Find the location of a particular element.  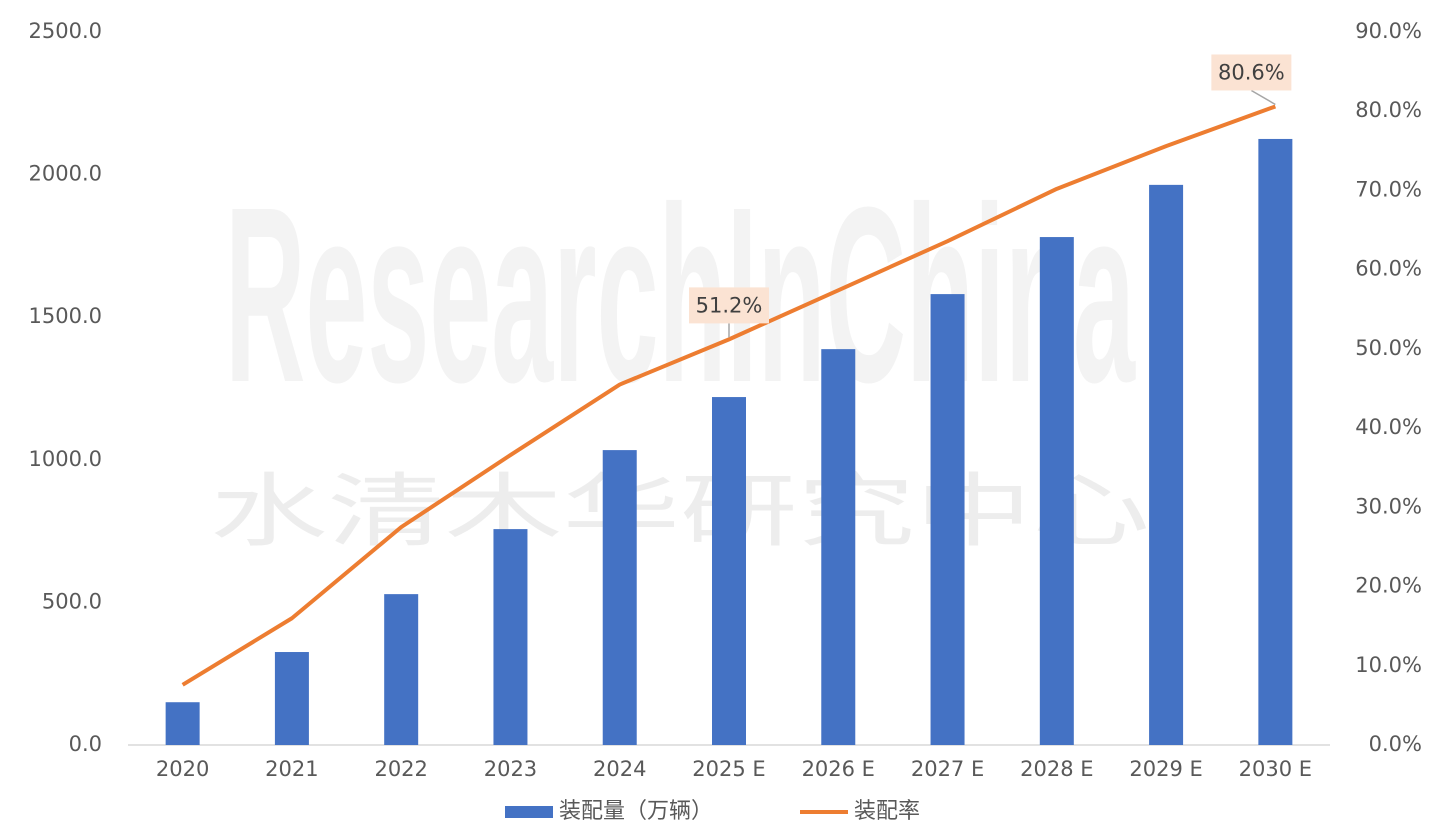

data-label: 51.2% is located at coordinates (729, 305).